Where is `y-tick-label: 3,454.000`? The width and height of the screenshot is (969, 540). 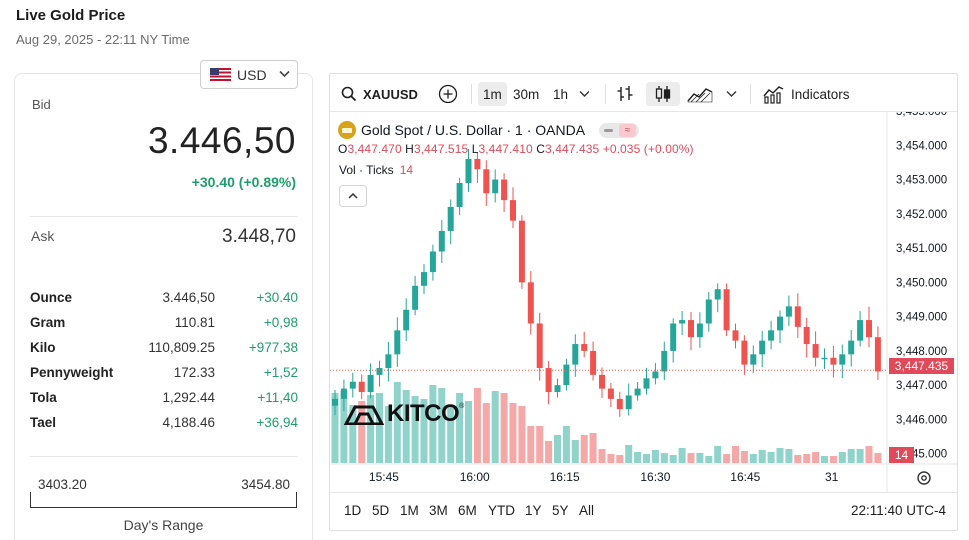 y-tick-label: 3,454.000 is located at coordinates (921, 146).